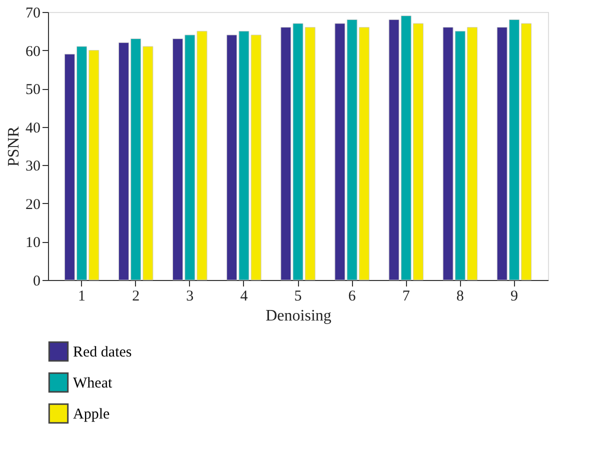  What do you see at coordinates (36, 282) in the screenshot?
I see `y-tick-label: 0` at bounding box center [36, 282].